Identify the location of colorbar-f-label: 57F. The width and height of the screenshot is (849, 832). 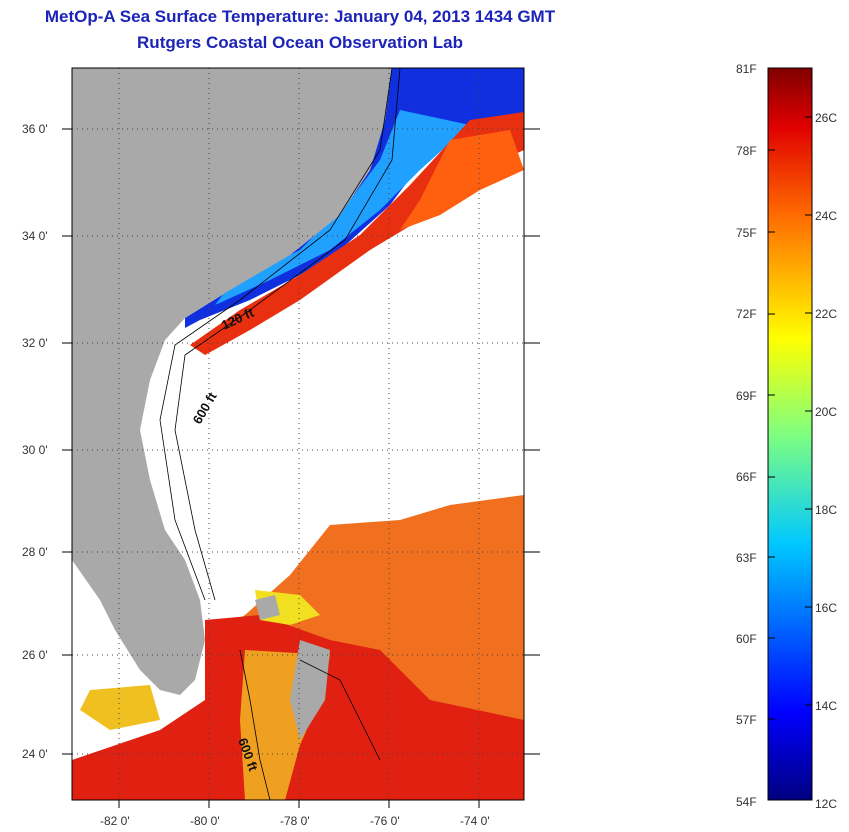
(746, 720).